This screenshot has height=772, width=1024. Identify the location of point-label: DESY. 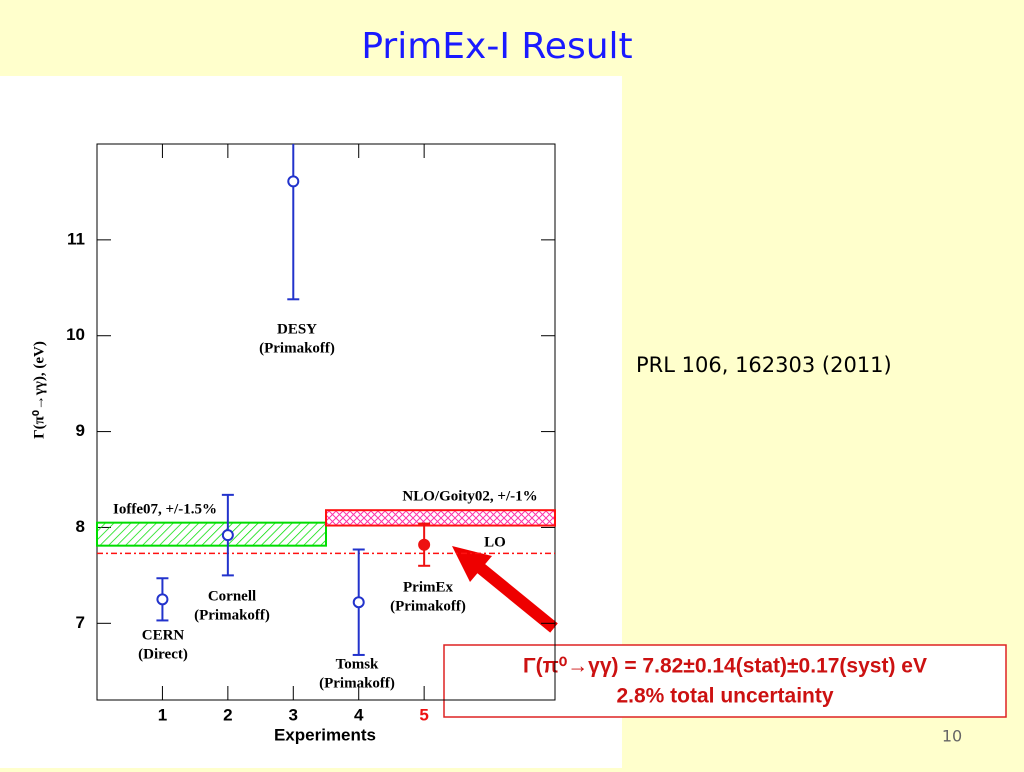
(297, 329).